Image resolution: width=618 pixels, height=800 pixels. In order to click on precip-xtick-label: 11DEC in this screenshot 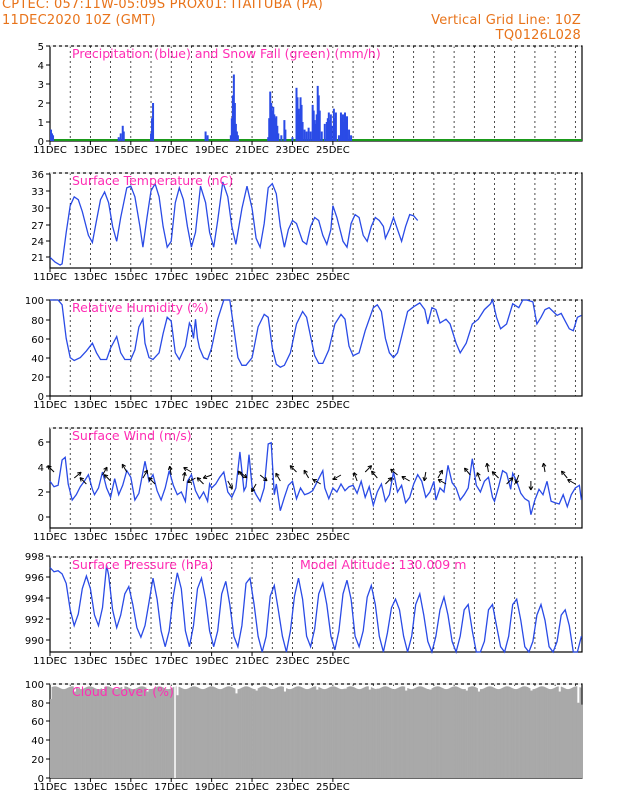, I will do `click(50, 150)`.